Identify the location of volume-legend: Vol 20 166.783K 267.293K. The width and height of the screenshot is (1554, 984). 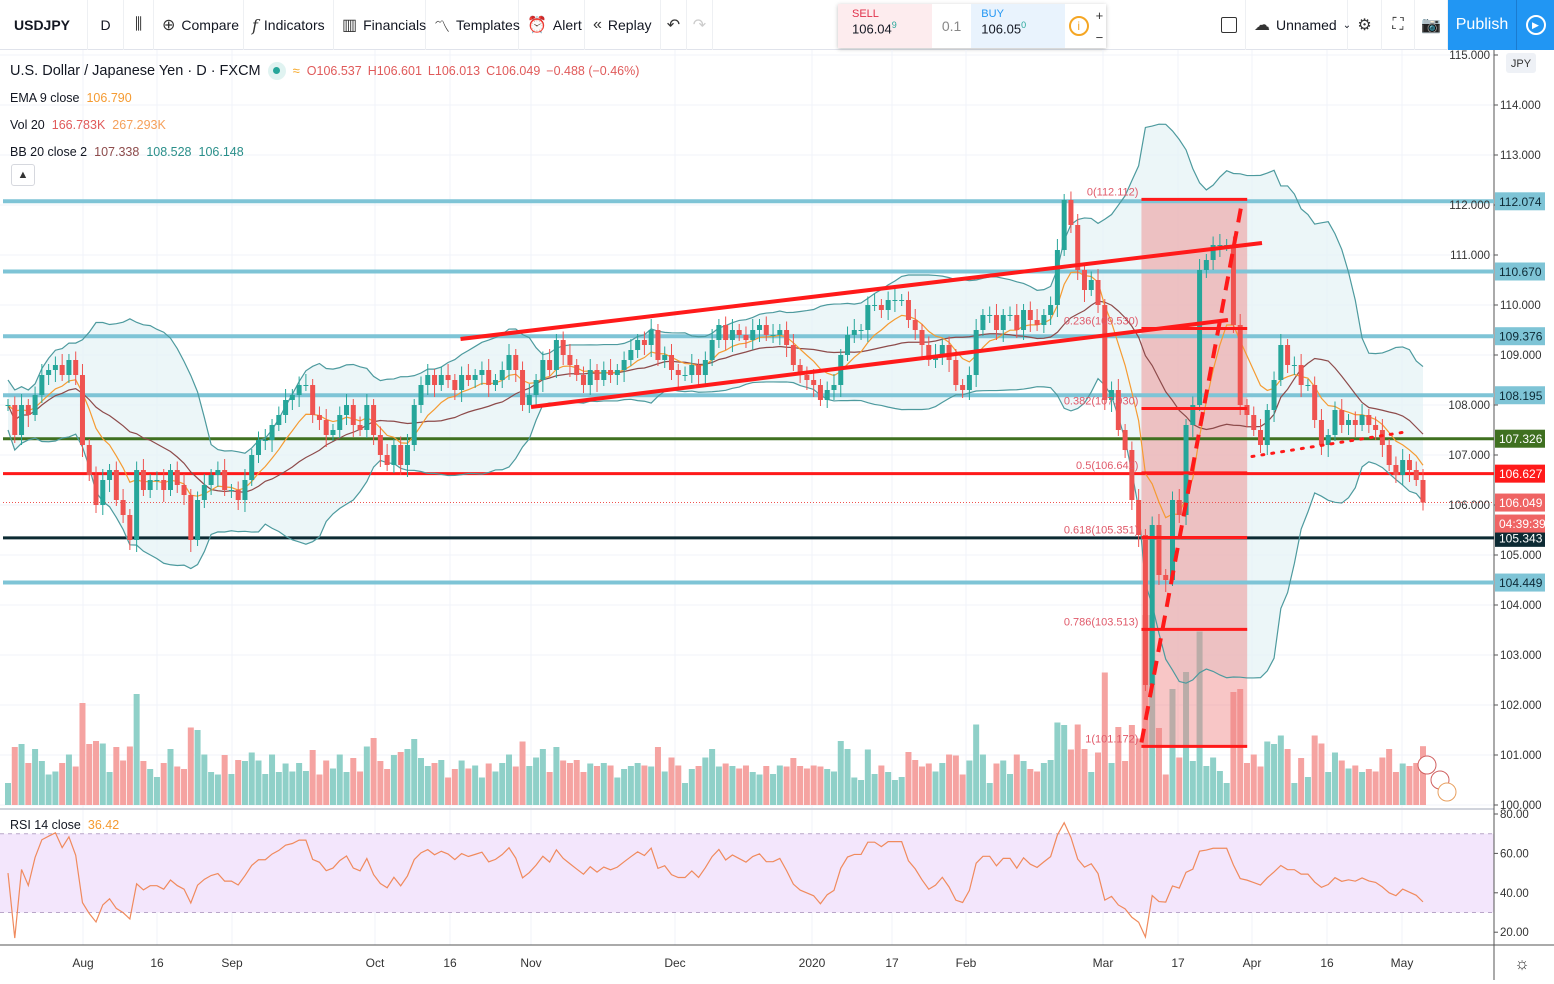
(324, 124).